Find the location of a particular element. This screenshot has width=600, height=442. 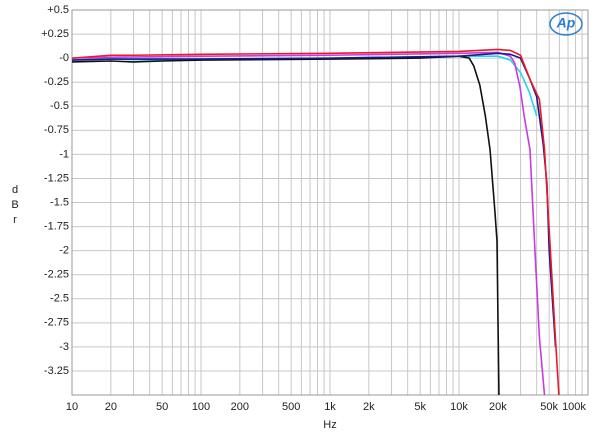

y-tick-label: -1.25 is located at coordinates (56, 178).